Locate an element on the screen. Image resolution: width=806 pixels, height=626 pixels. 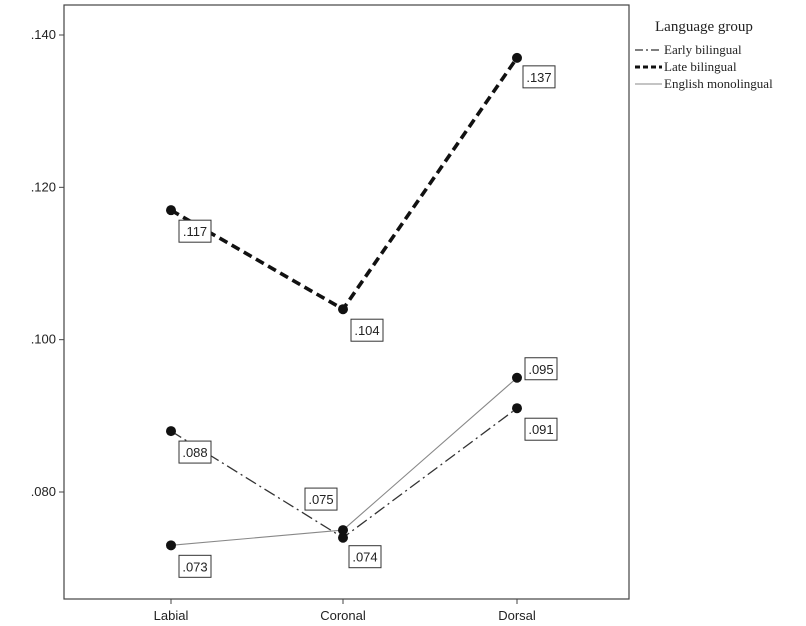
data-label: .075 is located at coordinates (320, 499).